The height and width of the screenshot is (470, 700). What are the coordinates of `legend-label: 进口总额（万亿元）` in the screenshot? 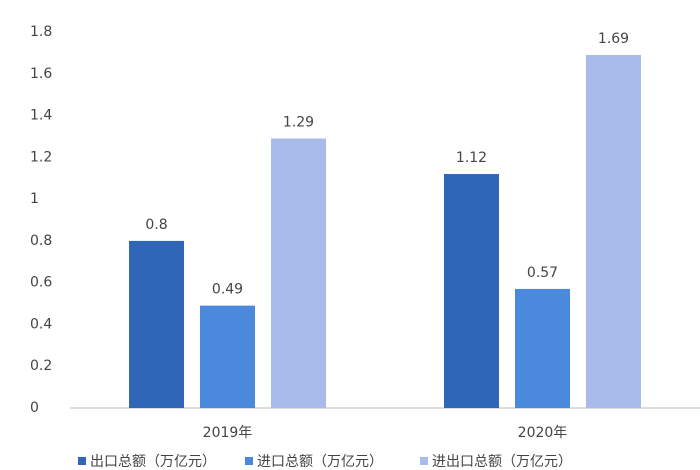 It's located at (320, 462).